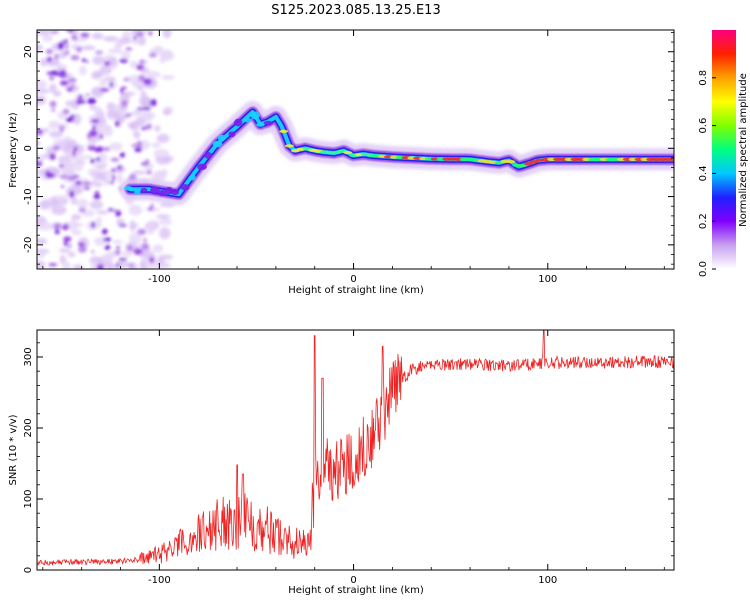  I want to click on figure-title: S125.2023.085.13.25.E13, so click(355, 10).